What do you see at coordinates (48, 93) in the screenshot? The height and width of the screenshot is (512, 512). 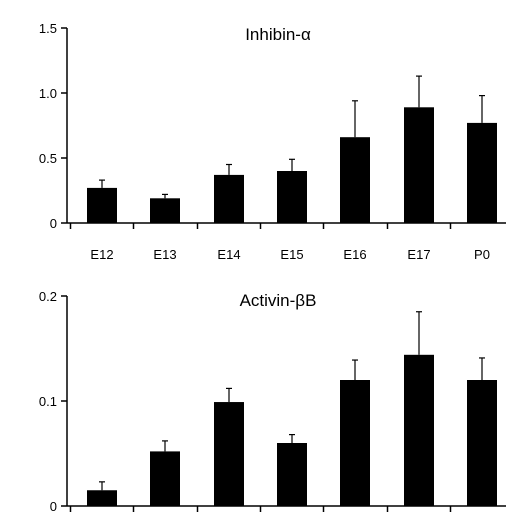 I see `y-tick-label: 1.0` at bounding box center [48, 93].